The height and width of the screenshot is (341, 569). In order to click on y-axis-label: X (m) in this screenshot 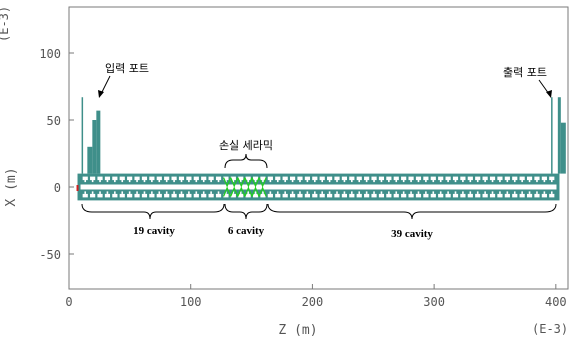, I will do `click(11, 186)`.